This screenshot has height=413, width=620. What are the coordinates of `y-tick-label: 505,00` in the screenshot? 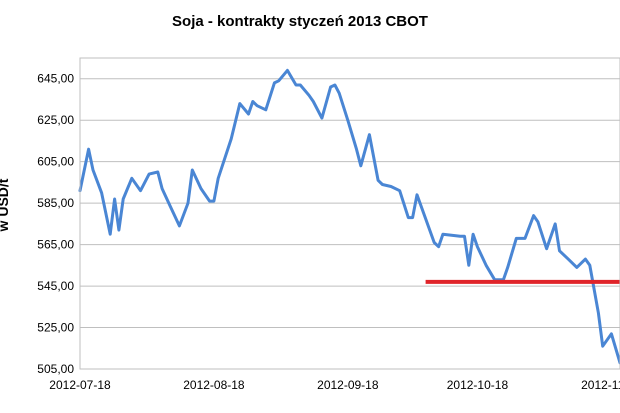 It's located at (55, 369).